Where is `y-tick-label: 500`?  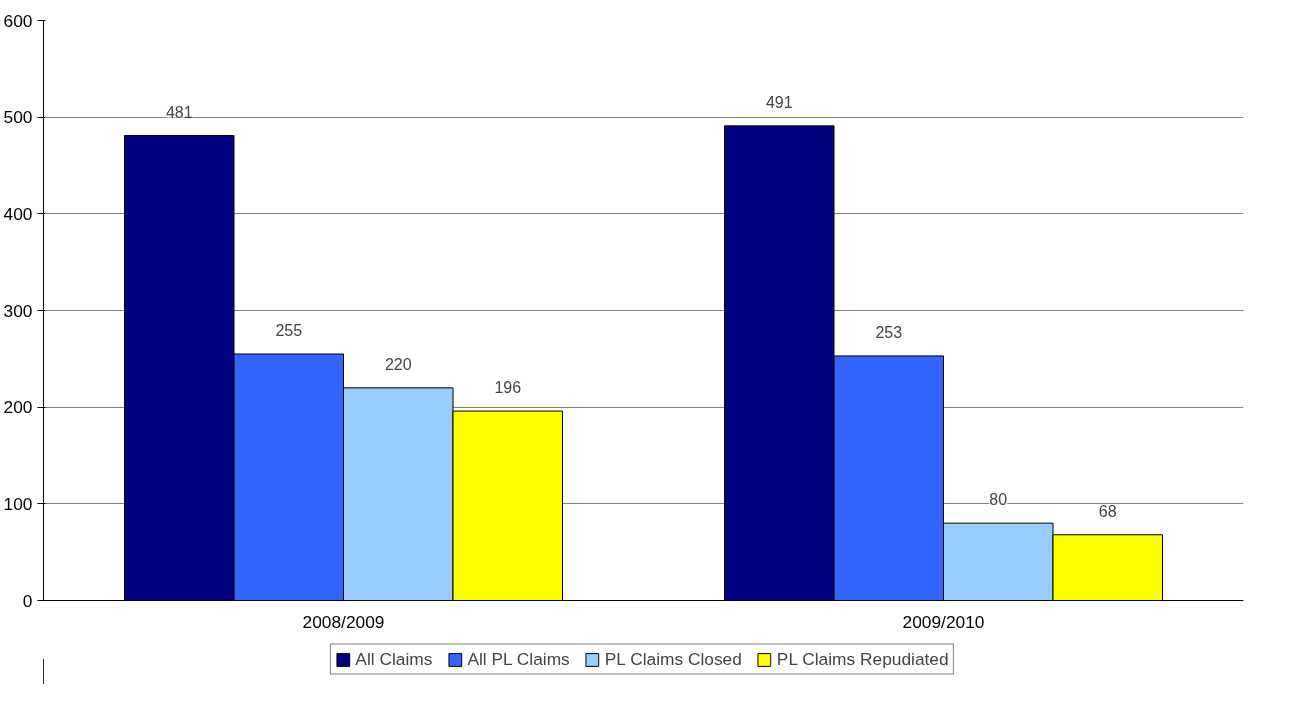 y-tick-label: 500 is located at coordinates (18, 117).